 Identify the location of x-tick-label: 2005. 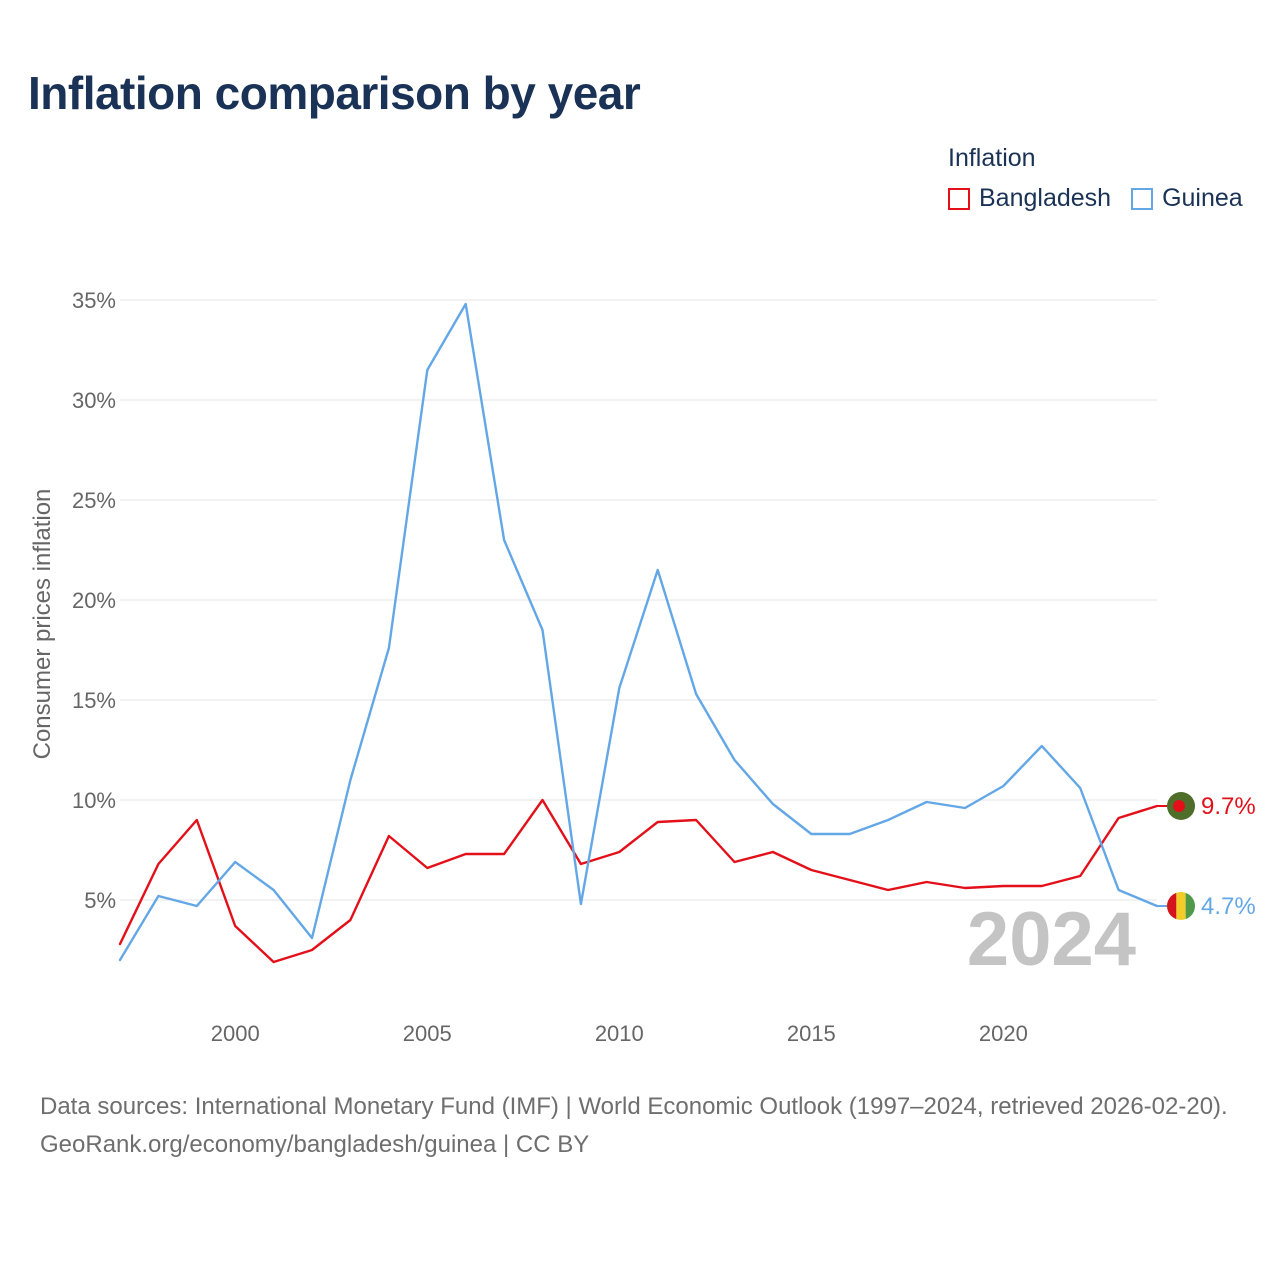
(427, 1033).